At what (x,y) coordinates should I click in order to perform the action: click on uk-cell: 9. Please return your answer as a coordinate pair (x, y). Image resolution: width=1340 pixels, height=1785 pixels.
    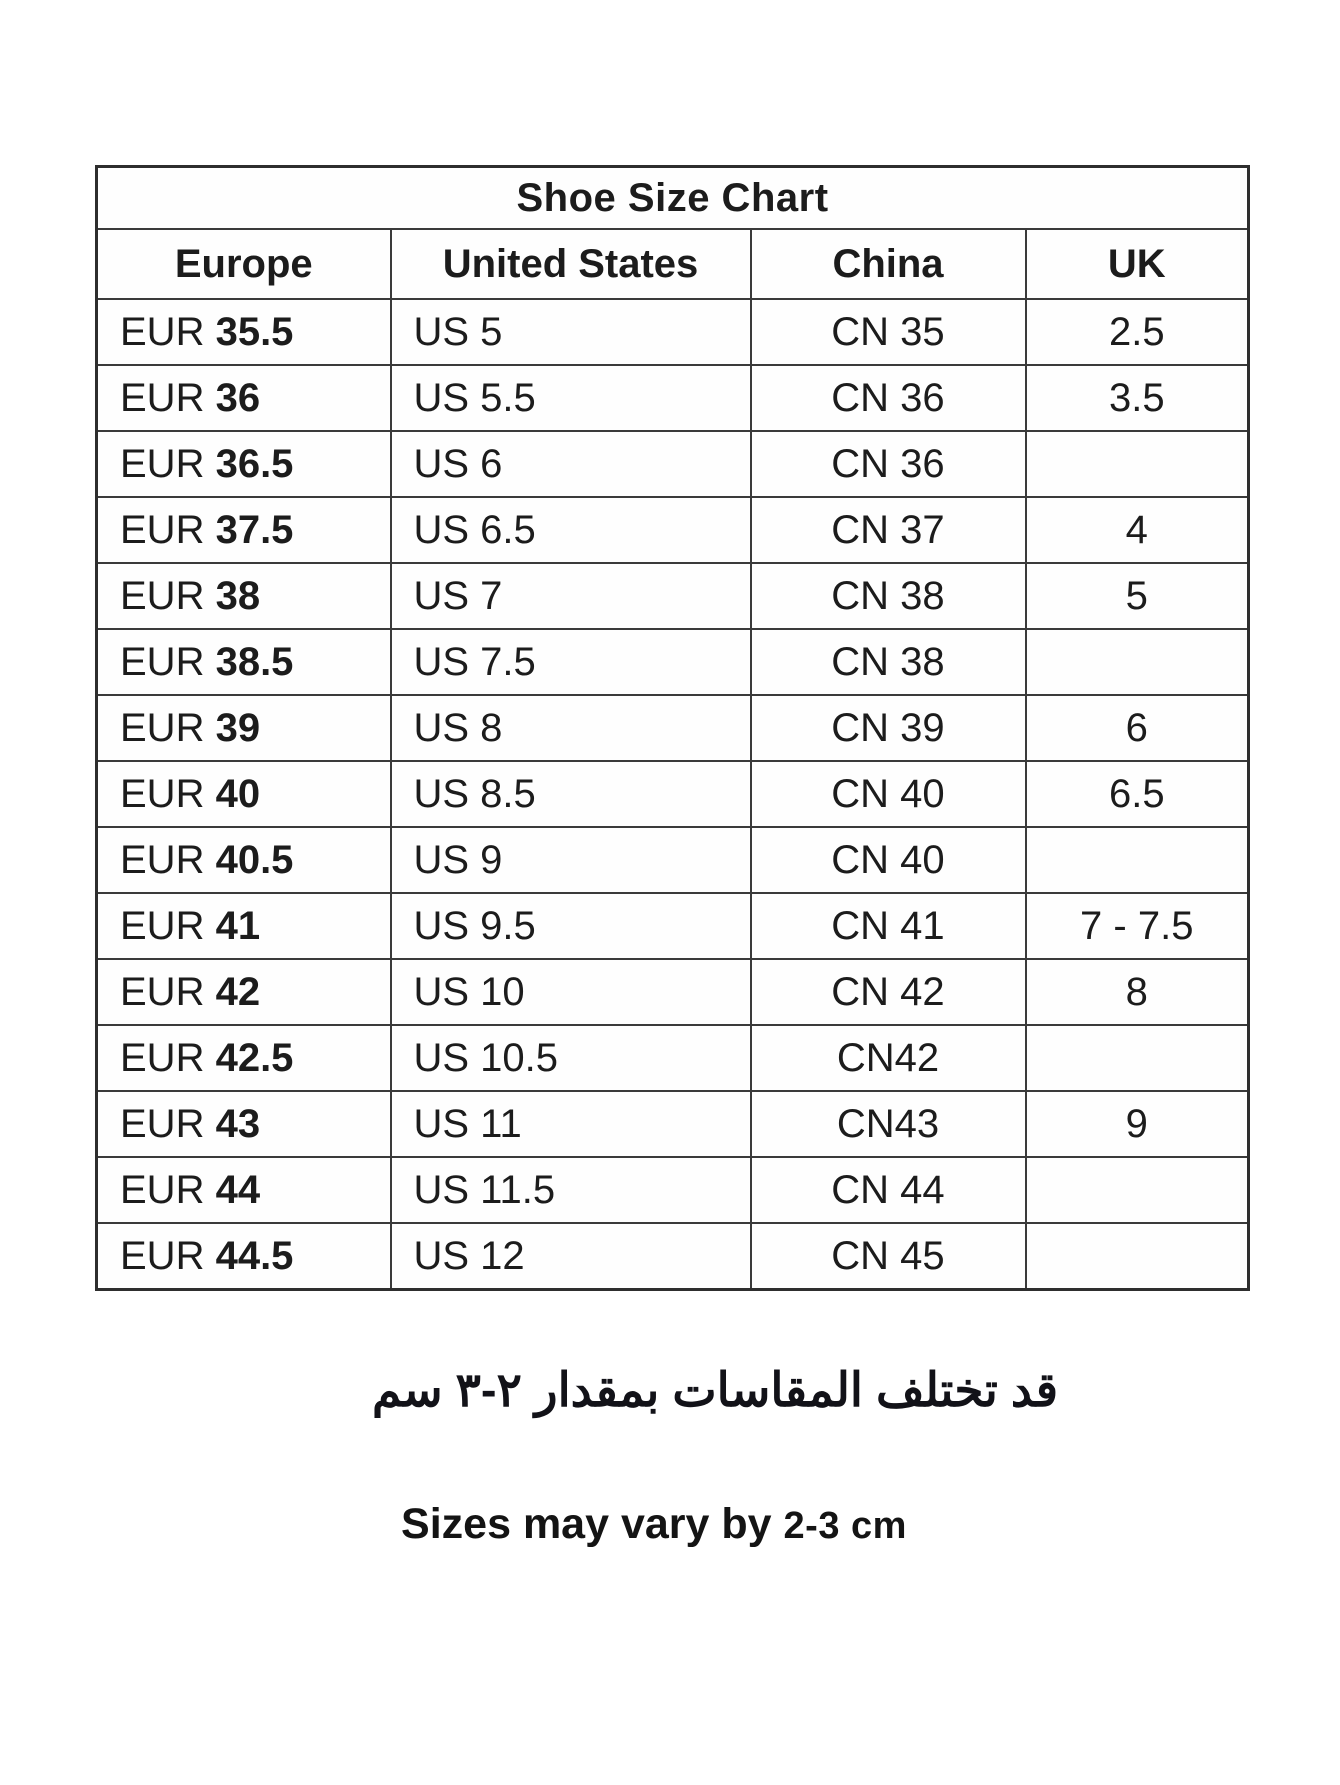
    Looking at the image, I should click on (1137, 1124).